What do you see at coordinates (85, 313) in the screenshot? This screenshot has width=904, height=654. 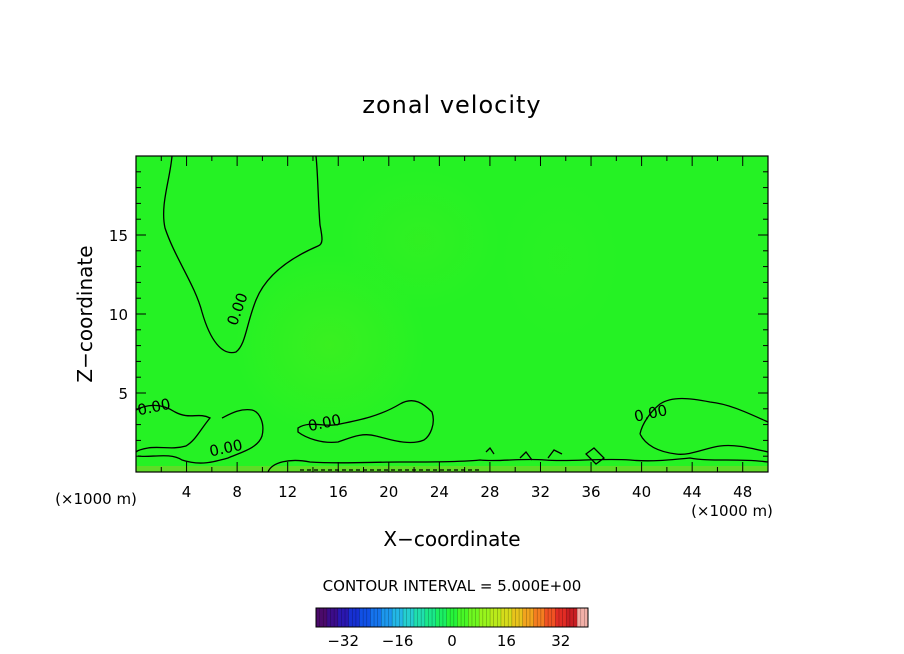 I see `y-axis-label: Z−coordinate` at bounding box center [85, 313].